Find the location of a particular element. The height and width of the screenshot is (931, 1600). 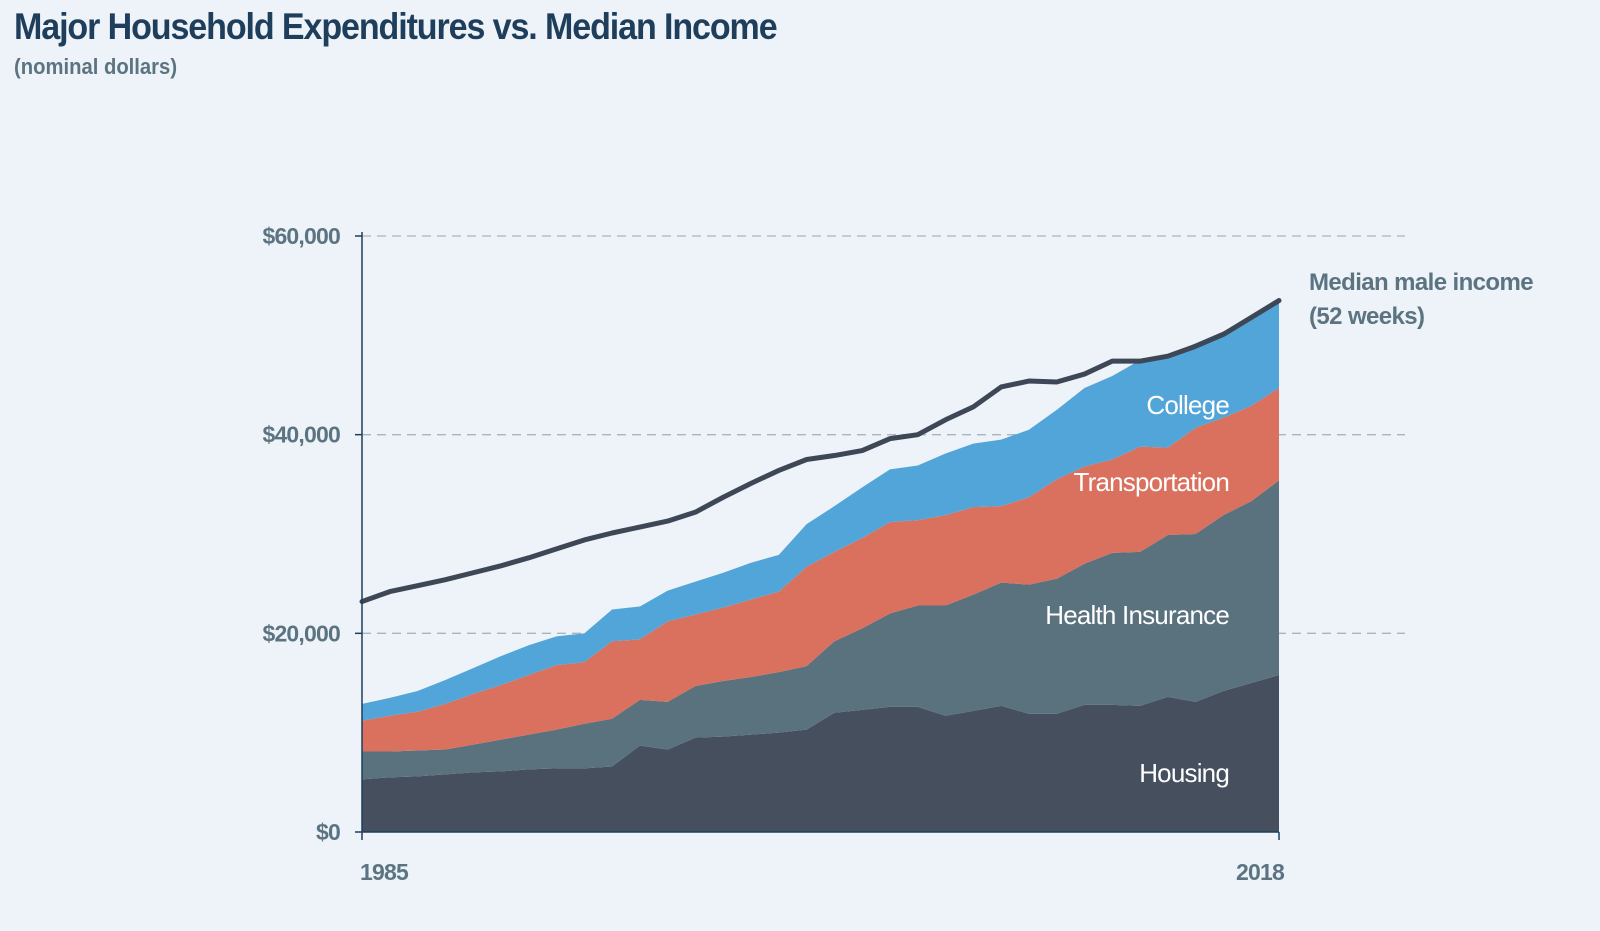

series-label-housing: Housing is located at coordinates (1184, 773).